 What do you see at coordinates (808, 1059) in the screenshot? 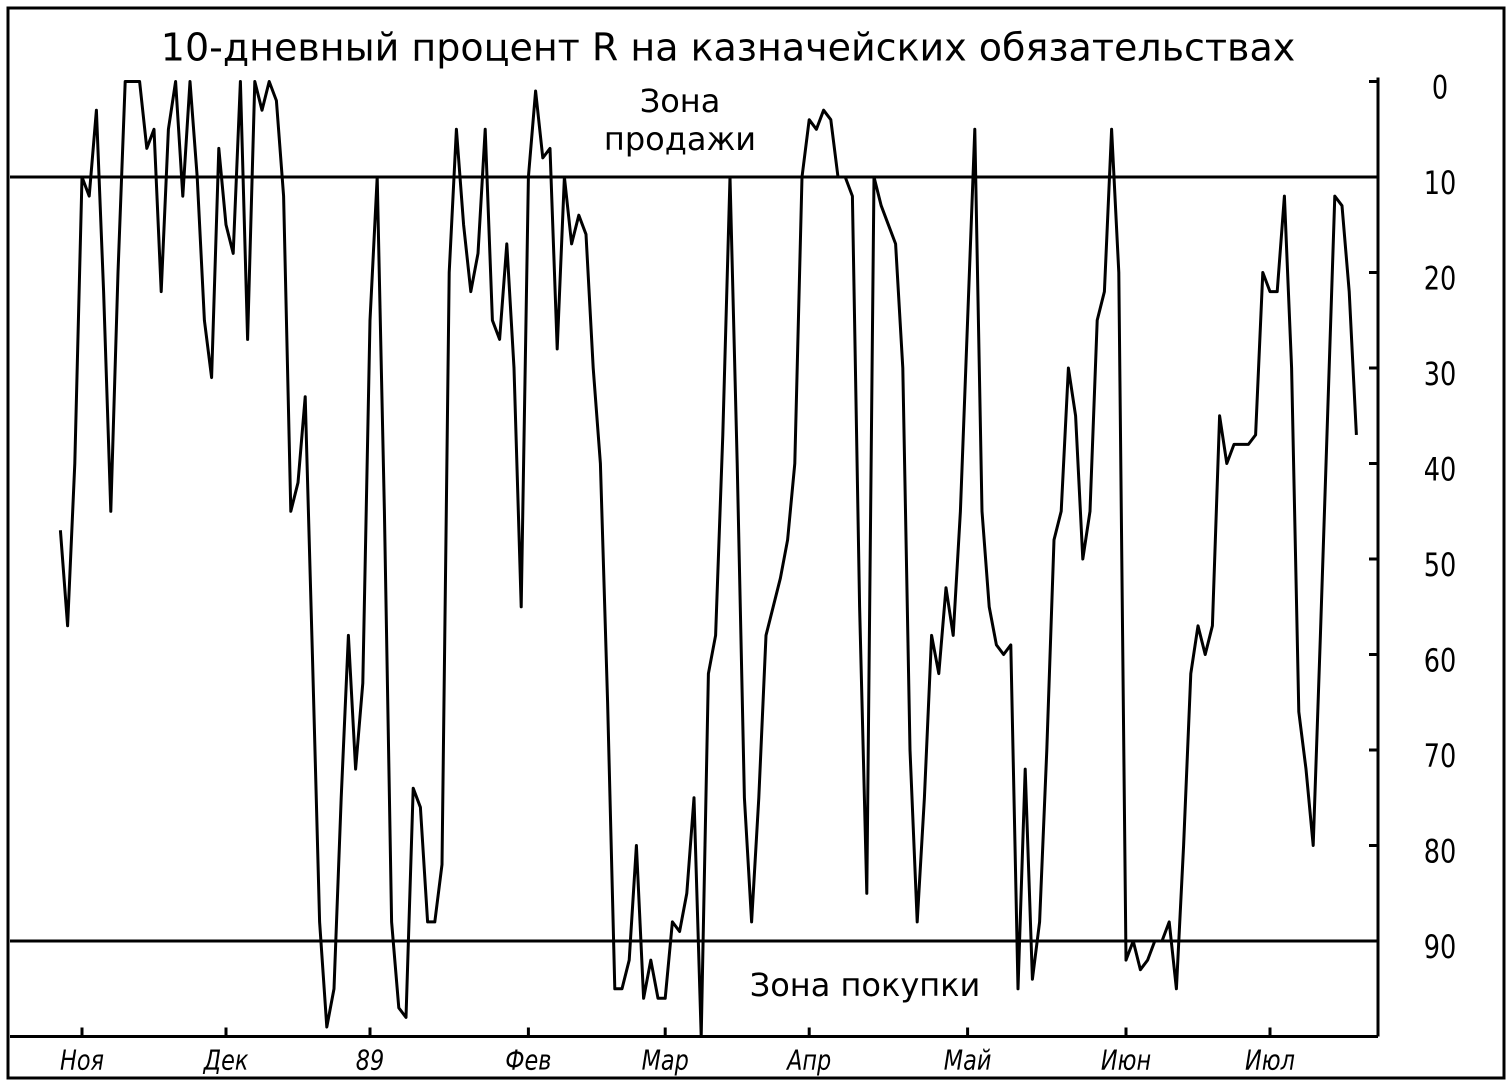
I see `x-tick-label: Апр` at bounding box center [808, 1059].